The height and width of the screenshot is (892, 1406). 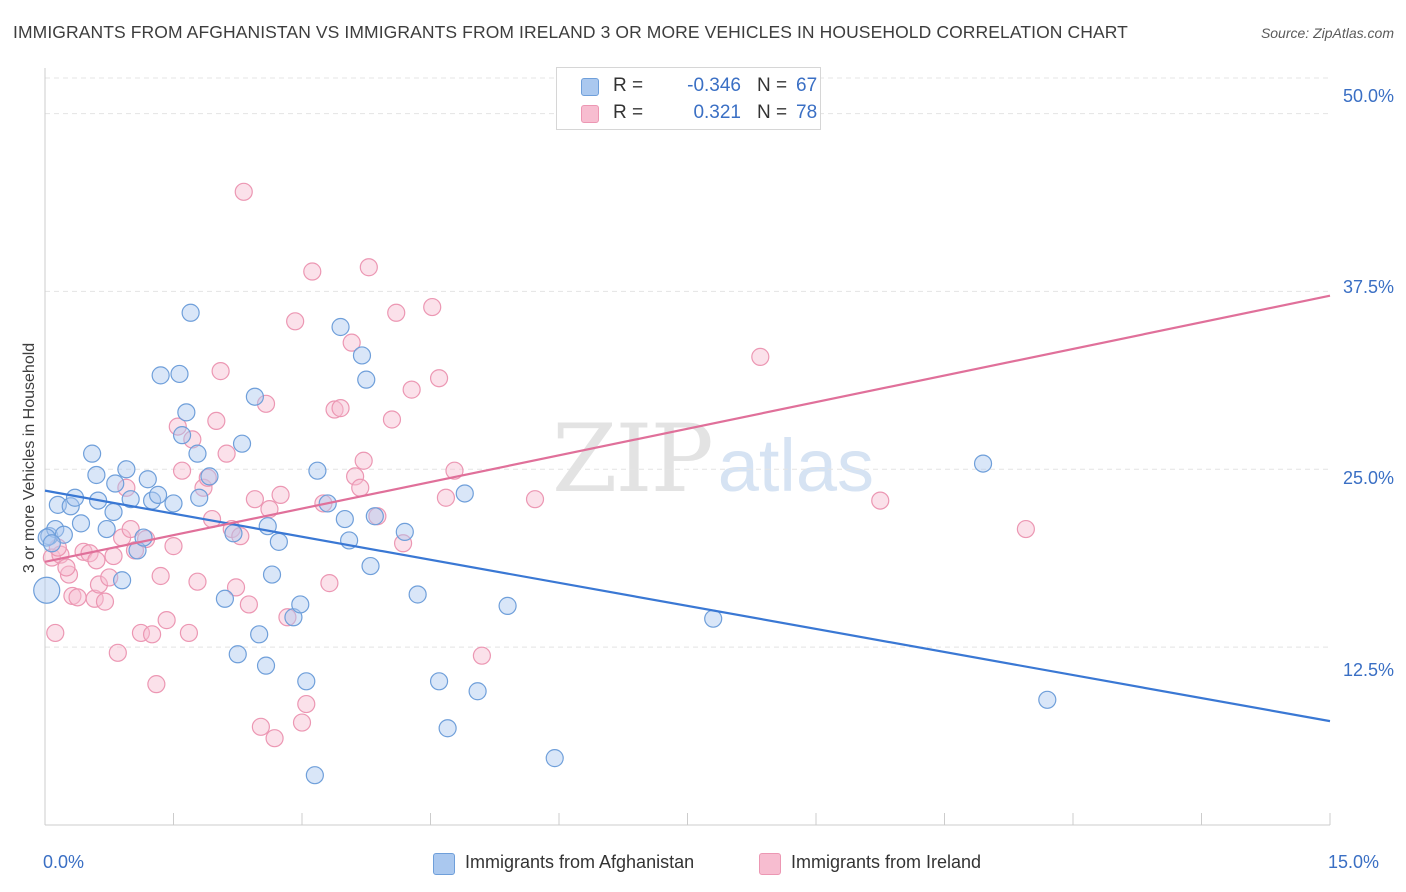 What do you see at coordinates (29, 458) in the screenshot?
I see `y-axis-label: 3 or more Vehicles in Household` at bounding box center [29, 458].